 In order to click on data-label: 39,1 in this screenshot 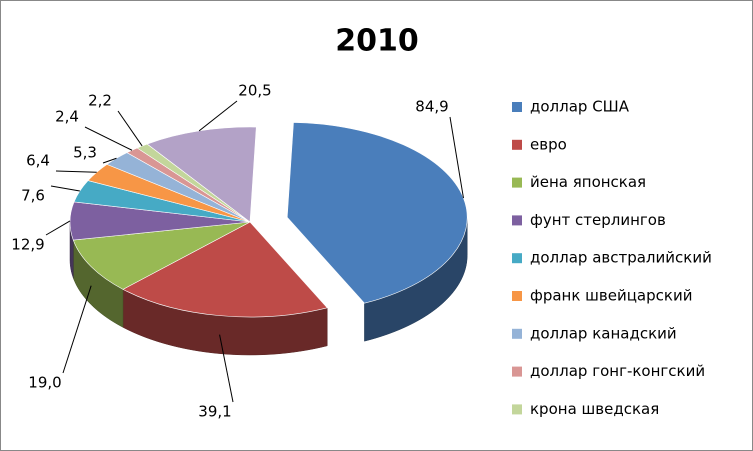, I will do `click(214, 412)`.